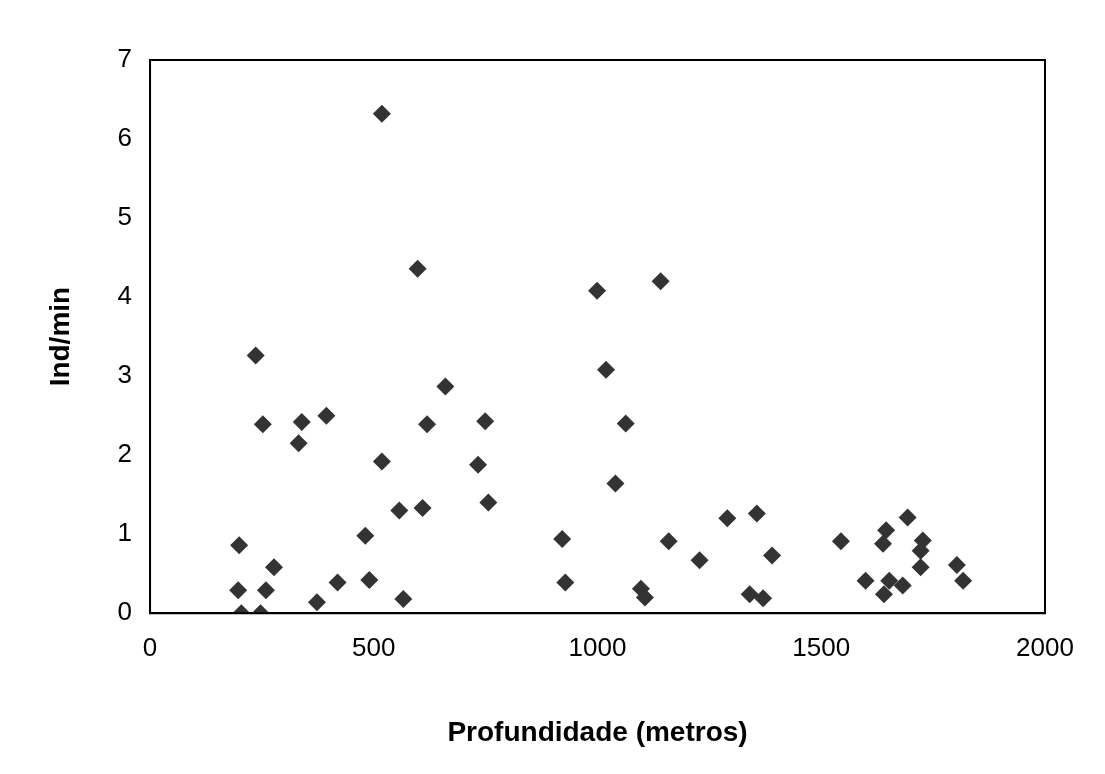 The image size is (1105, 774). What do you see at coordinates (125, 295) in the screenshot?
I see `y-tick-label: 4` at bounding box center [125, 295].